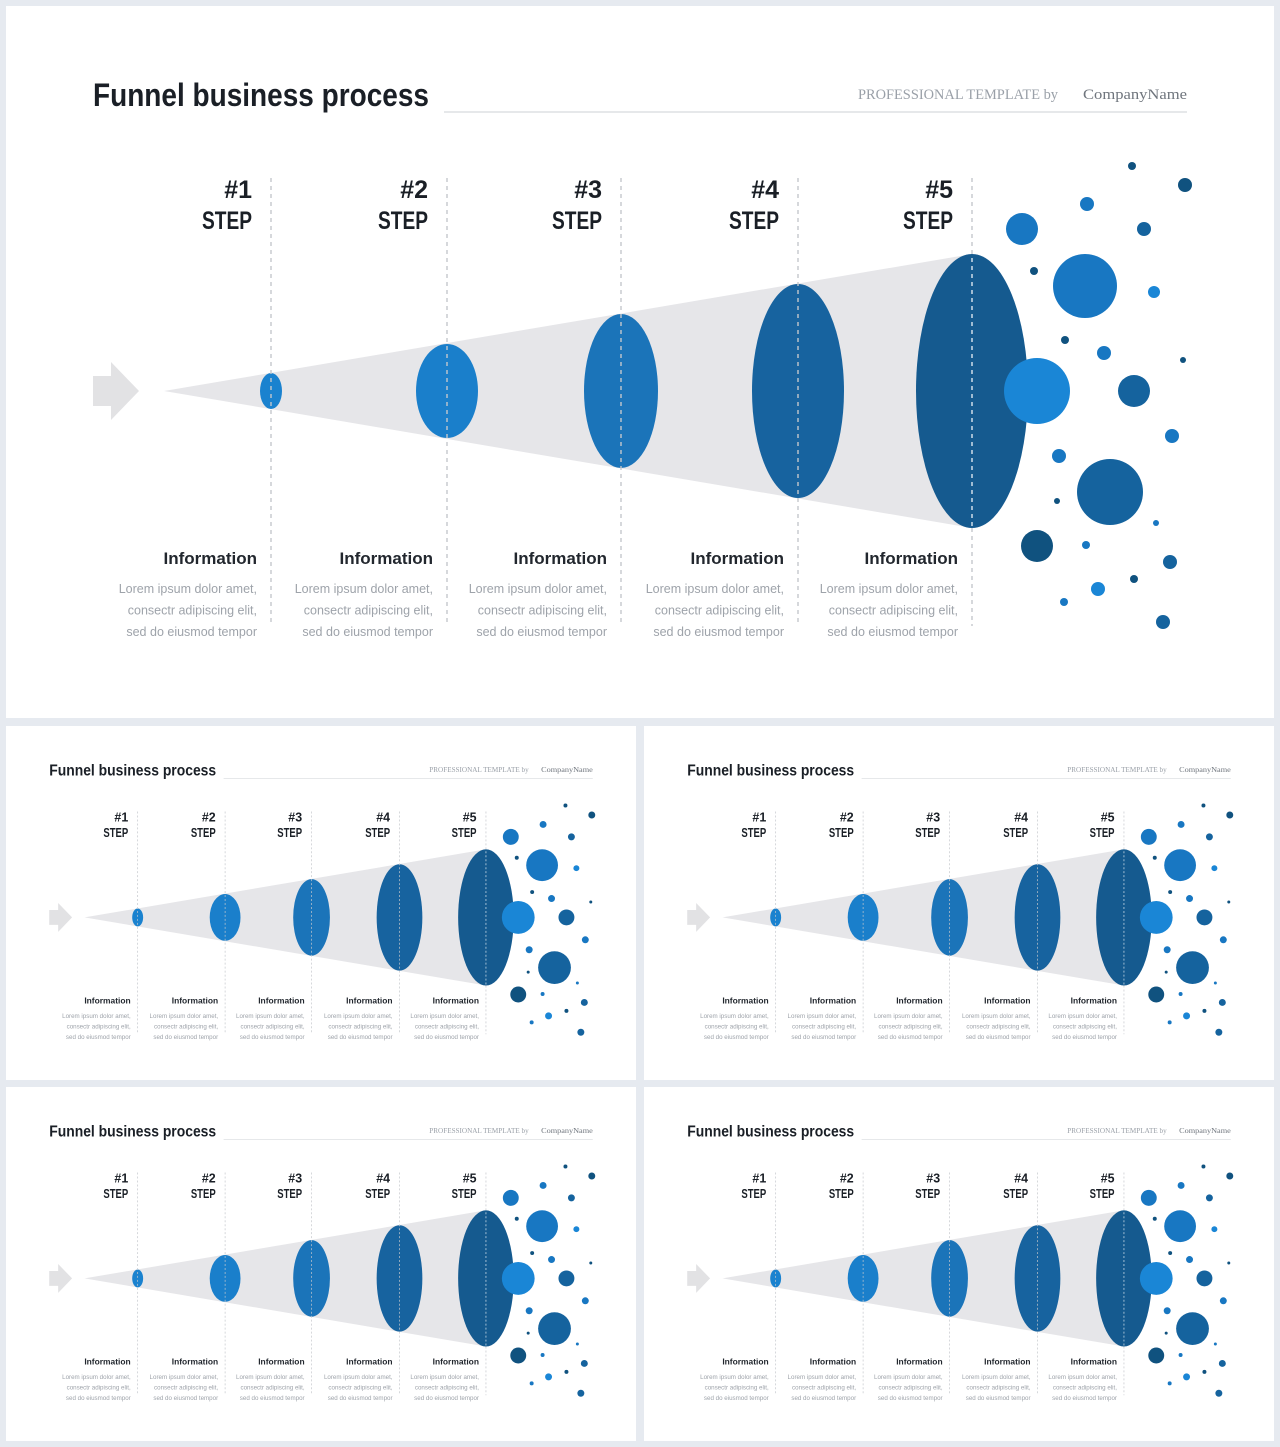 This screenshot has width=1280, height=1447. I want to click on step-3-info-line: consectr adipiscing elit,, so click(910, 1027).